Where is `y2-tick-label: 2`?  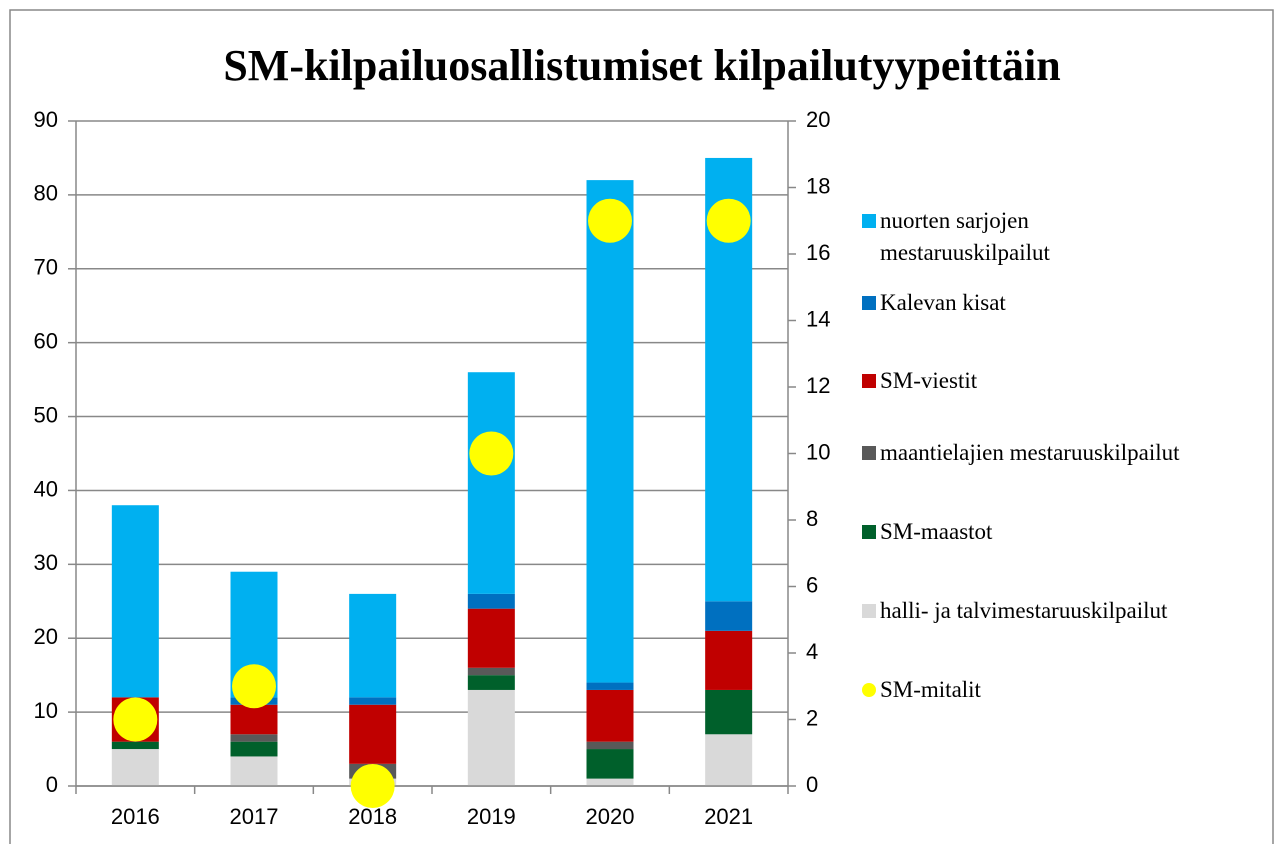
y2-tick-label: 2 is located at coordinates (812, 717).